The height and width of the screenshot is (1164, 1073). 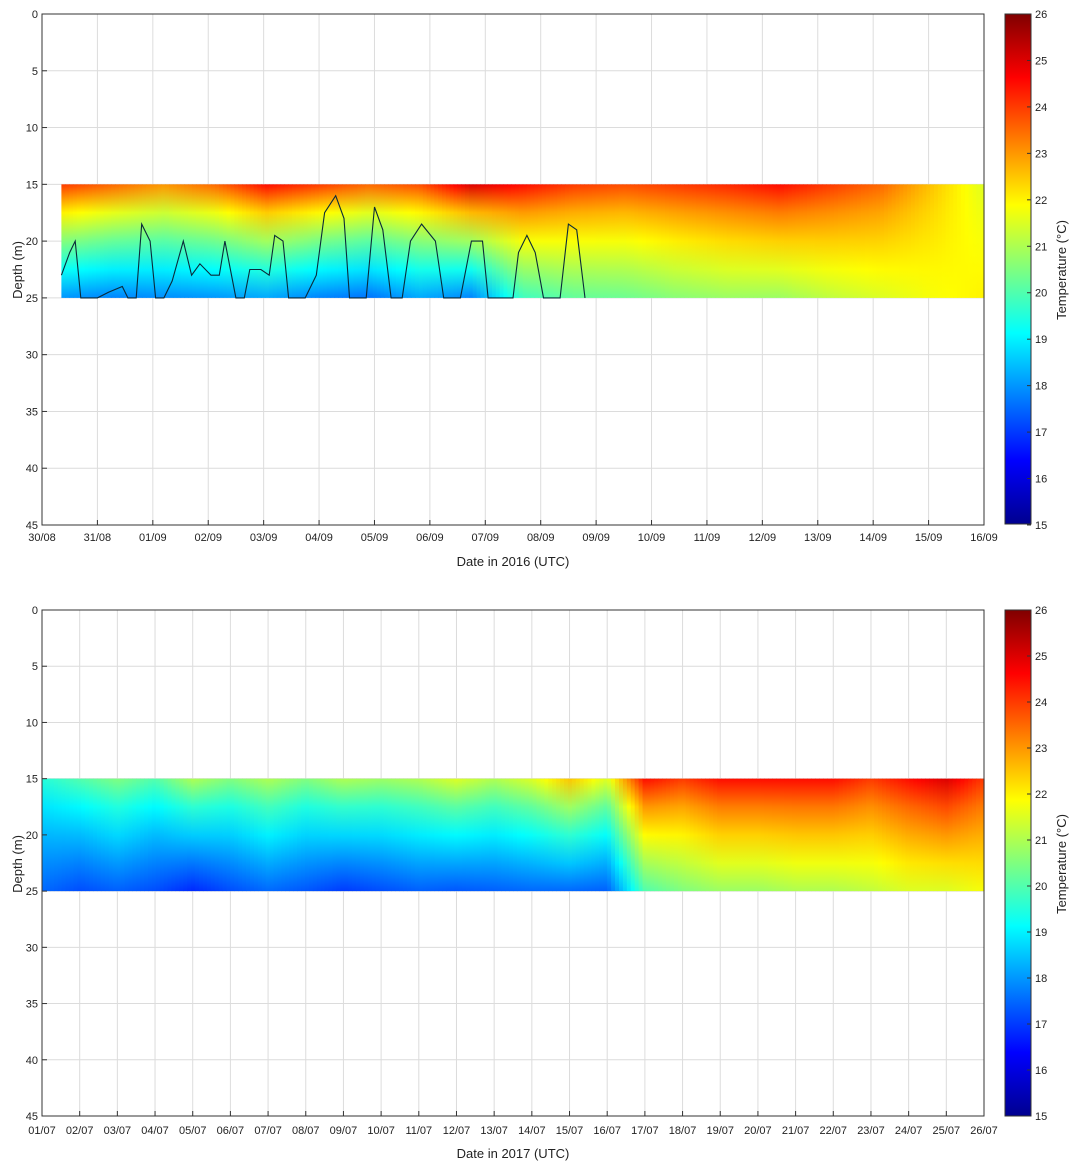 What do you see at coordinates (1041, 61) in the screenshot?
I see `colorbar-tick-label: 25` at bounding box center [1041, 61].